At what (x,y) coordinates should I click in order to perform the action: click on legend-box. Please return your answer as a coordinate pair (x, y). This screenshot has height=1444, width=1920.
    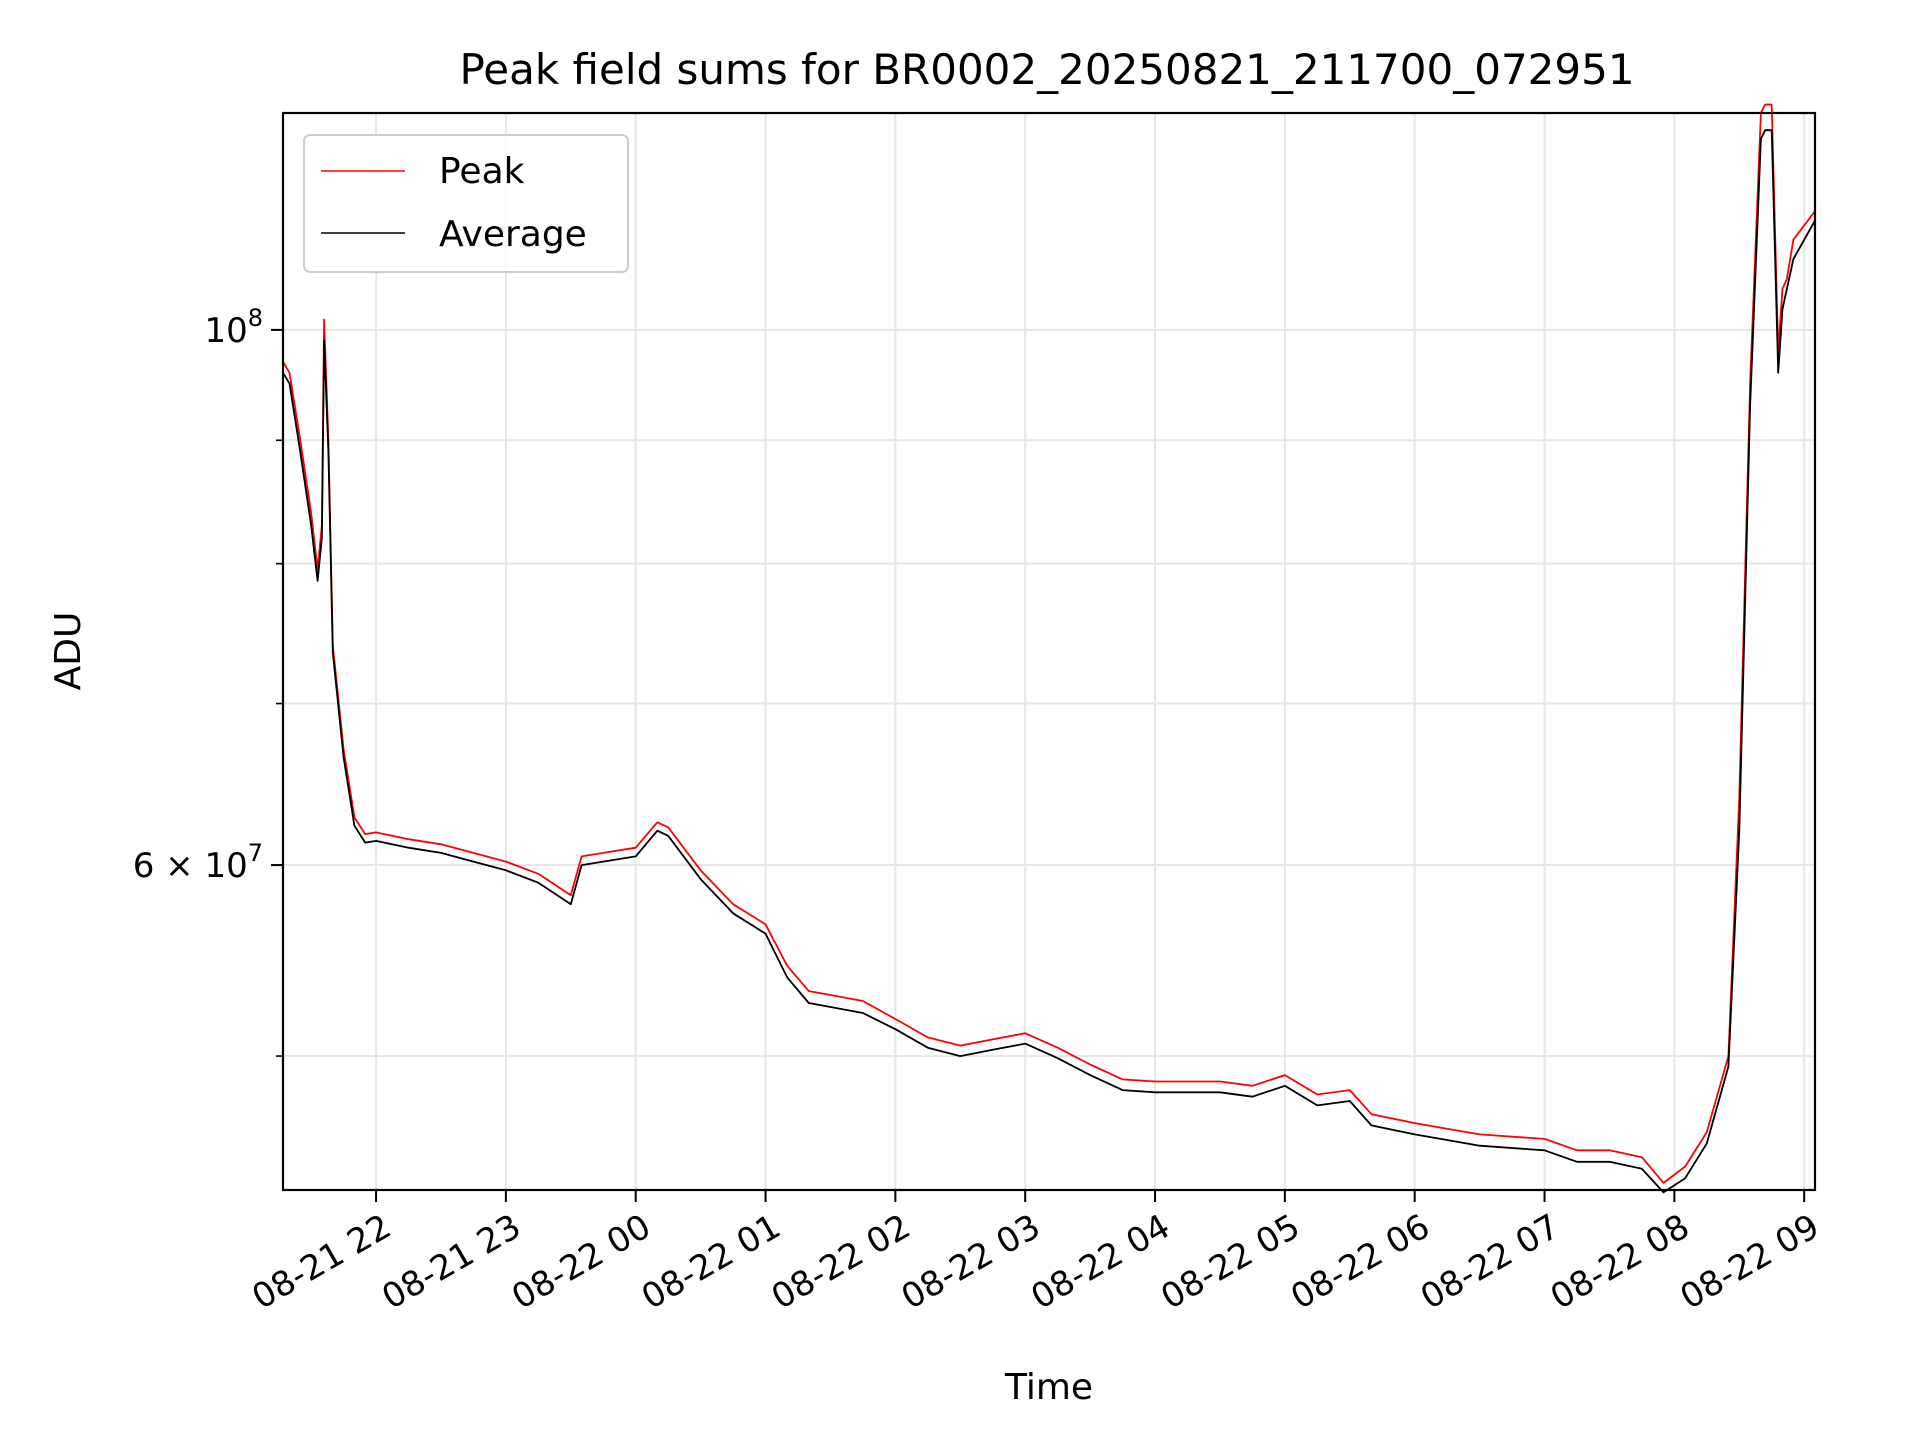
    Looking at the image, I should click on (466, 203).